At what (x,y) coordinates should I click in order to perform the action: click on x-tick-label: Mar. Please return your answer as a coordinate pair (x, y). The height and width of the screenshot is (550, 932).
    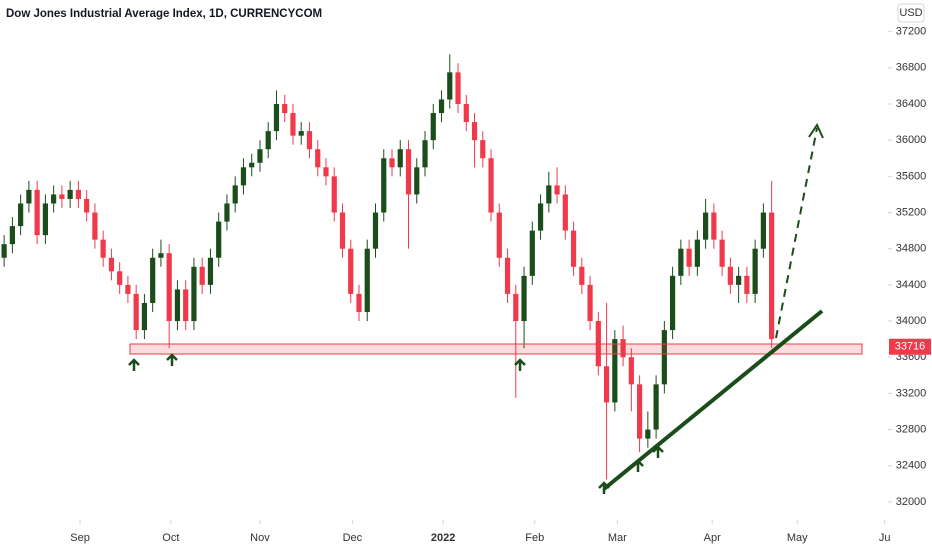
    Looking at the image, I should click on (617, 538).